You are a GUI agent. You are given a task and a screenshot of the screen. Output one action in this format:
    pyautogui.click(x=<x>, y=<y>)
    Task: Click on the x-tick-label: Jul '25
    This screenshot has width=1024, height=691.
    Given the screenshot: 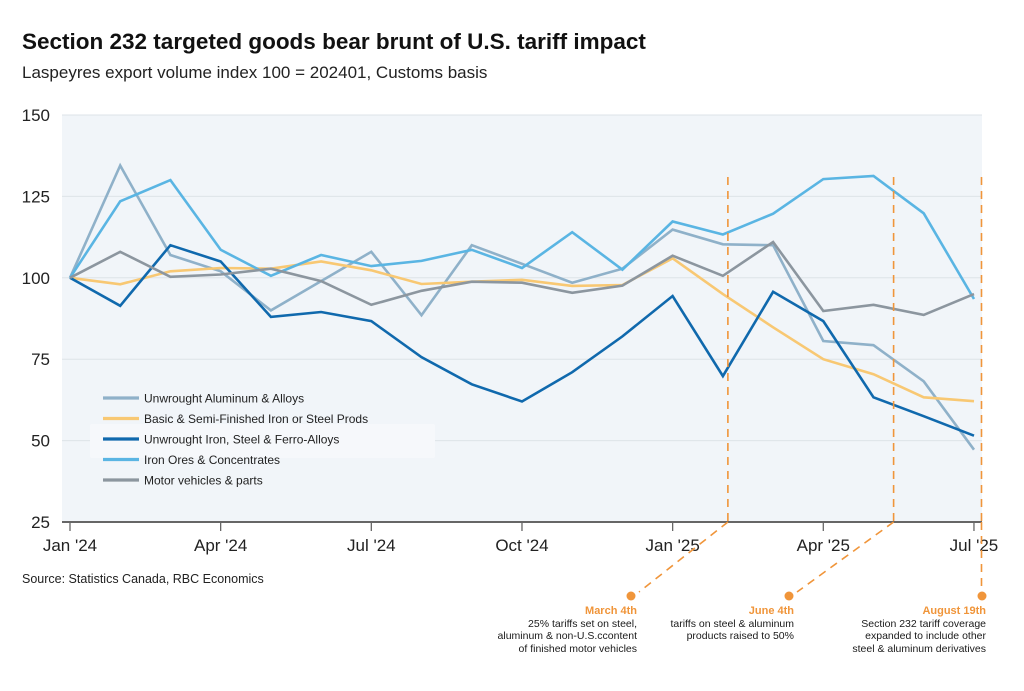 What is the action you would take?
    pyautogui.click(x=974, y=545)
    